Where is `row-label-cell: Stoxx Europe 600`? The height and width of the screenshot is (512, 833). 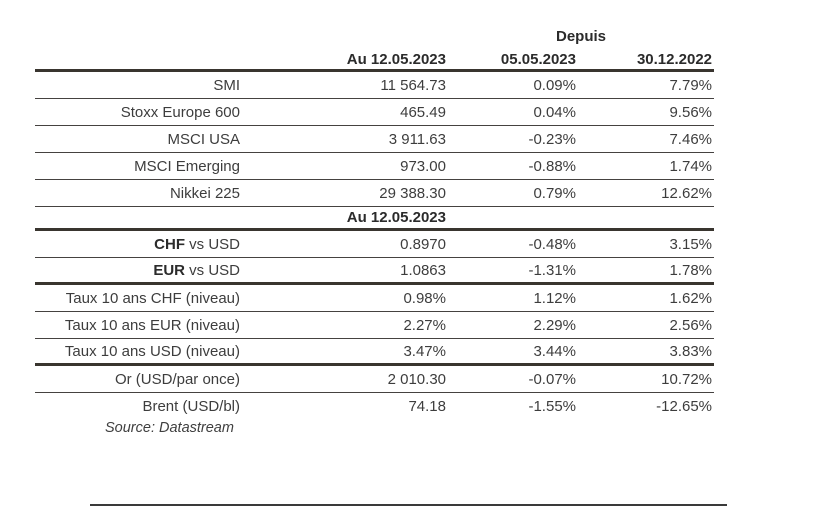 row-label-cell: Stoxx Europe 600 is located at coordinates (141, 112).